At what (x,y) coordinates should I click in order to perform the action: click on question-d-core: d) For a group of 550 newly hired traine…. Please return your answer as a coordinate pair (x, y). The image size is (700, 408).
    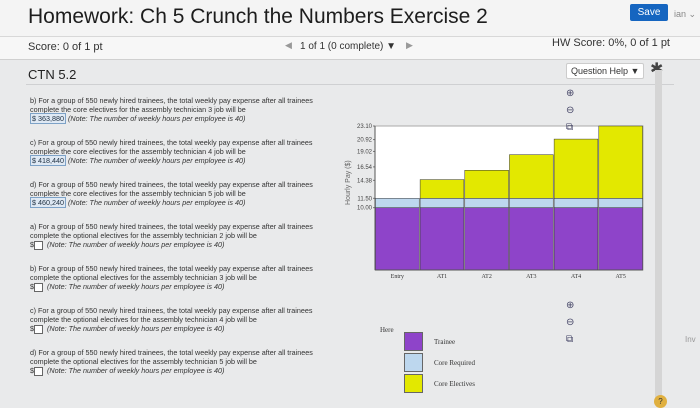
    Looking at the image, I should click on (171, 194).